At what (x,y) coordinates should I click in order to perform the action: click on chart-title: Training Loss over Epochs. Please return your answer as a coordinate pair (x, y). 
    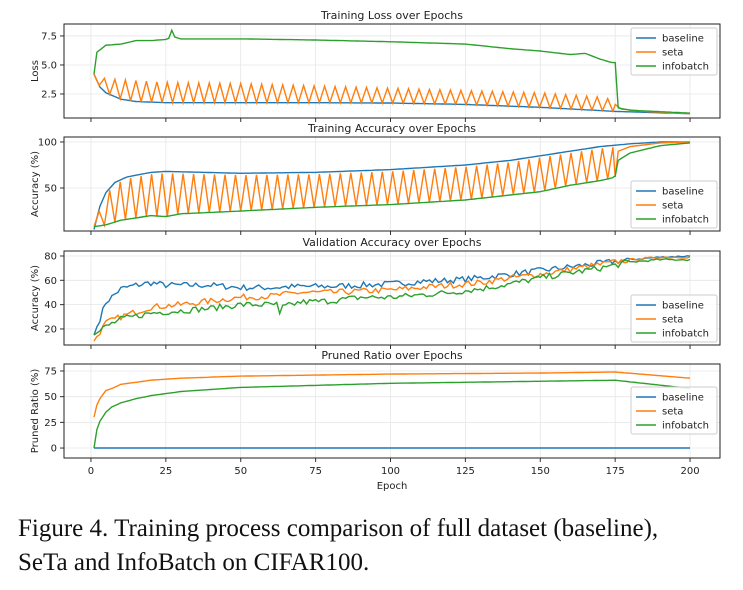
    Looking at the image, I should click on (391, 15).